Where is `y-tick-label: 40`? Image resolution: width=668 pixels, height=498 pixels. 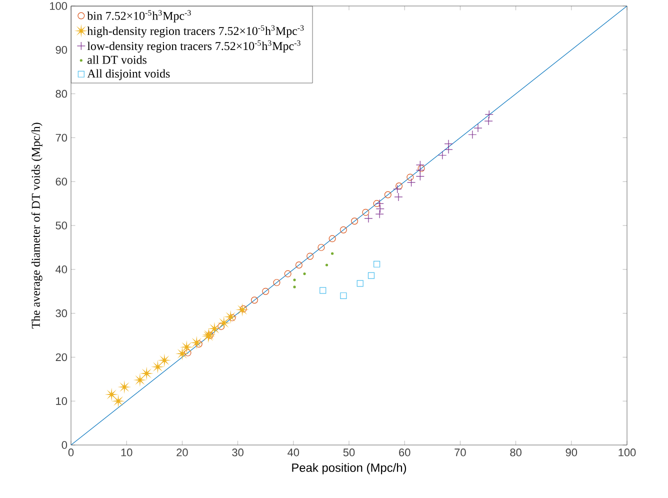 y-tick-label: 40 is located at coordinates (62, 270).